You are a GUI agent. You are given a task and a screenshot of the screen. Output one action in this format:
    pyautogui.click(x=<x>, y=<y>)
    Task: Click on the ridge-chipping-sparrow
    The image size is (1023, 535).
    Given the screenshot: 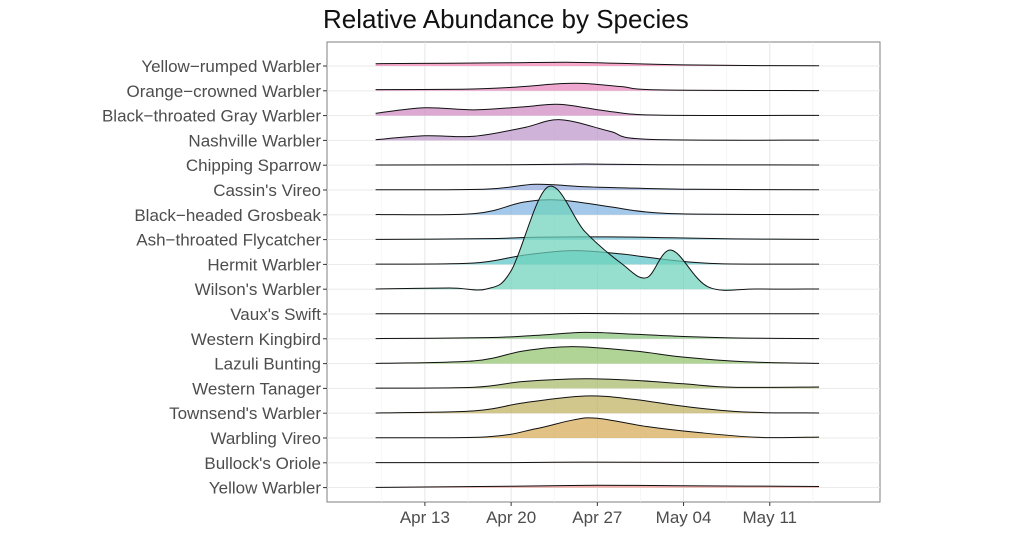 What is the action you would take?
    pyautogui.click(x=597, y=164)
    